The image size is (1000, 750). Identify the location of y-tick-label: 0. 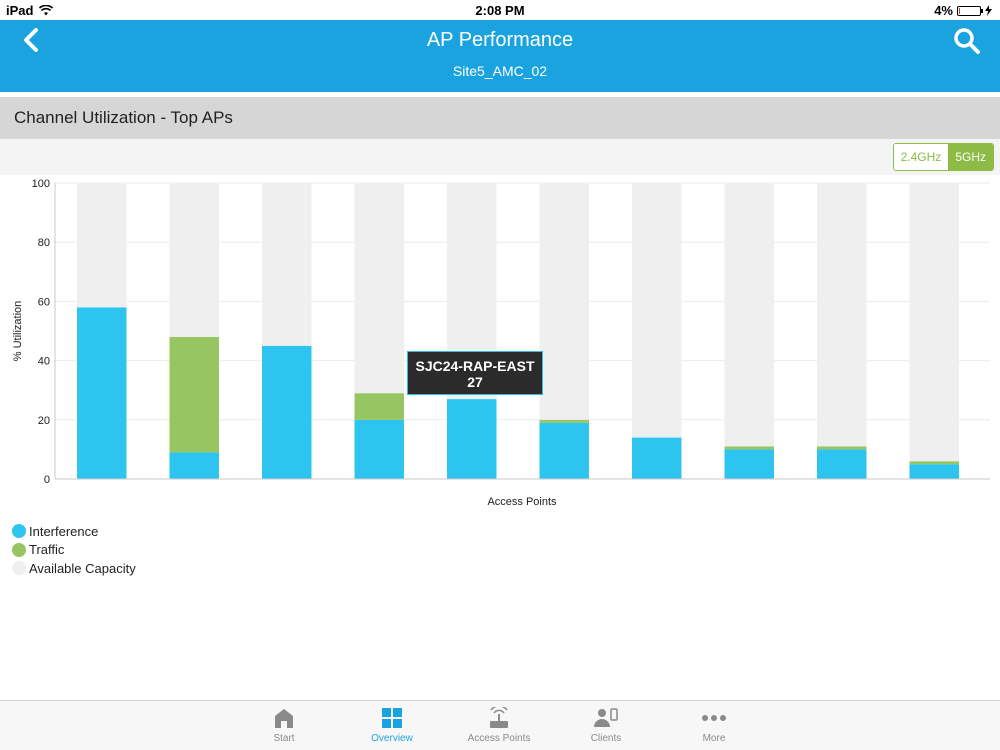
(47, 480).